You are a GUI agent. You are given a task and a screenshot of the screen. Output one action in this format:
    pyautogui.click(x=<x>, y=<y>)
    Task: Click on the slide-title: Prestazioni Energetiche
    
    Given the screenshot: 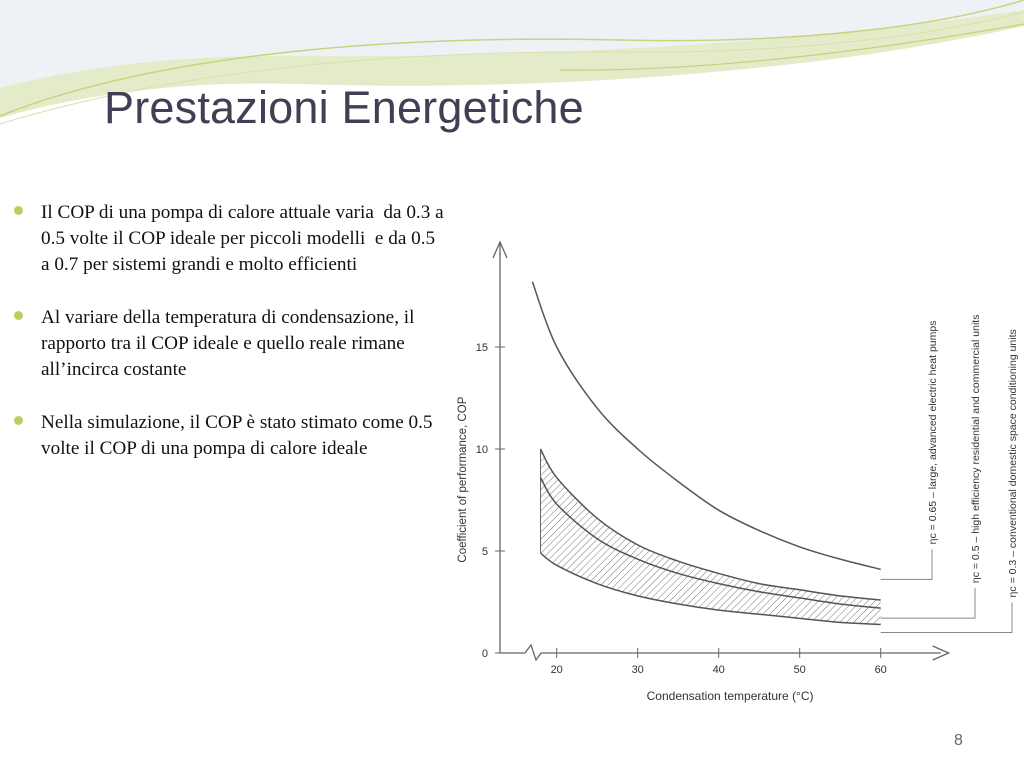 What is the action you would take?
    pyautogui.click(x=344, y=107)
    